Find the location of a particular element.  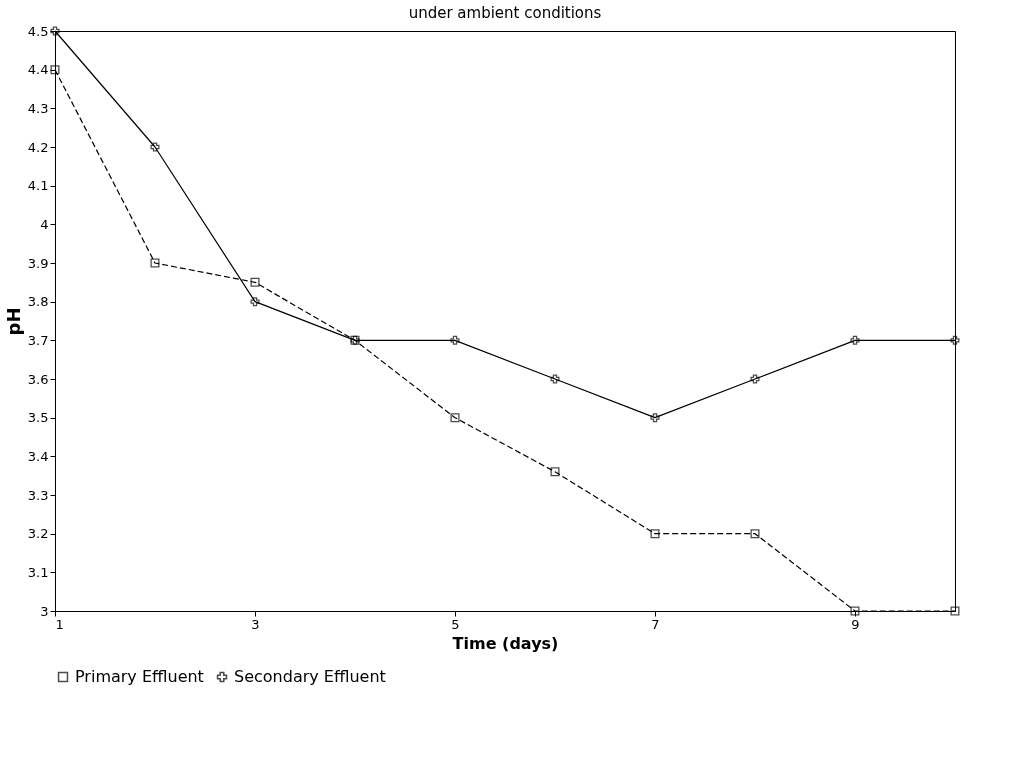

y-tick-label: 3.9 is located at coordinates (38, 263).